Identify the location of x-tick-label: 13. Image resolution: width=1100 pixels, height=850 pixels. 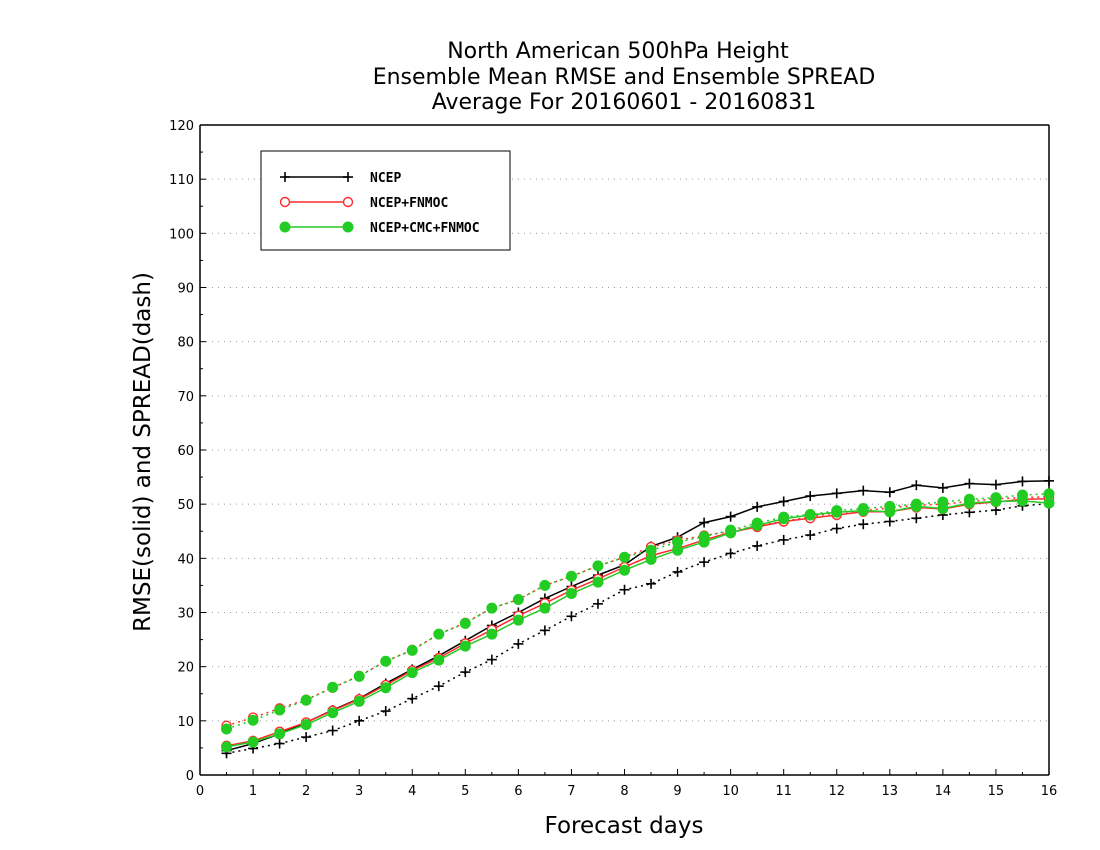
(890, 791).